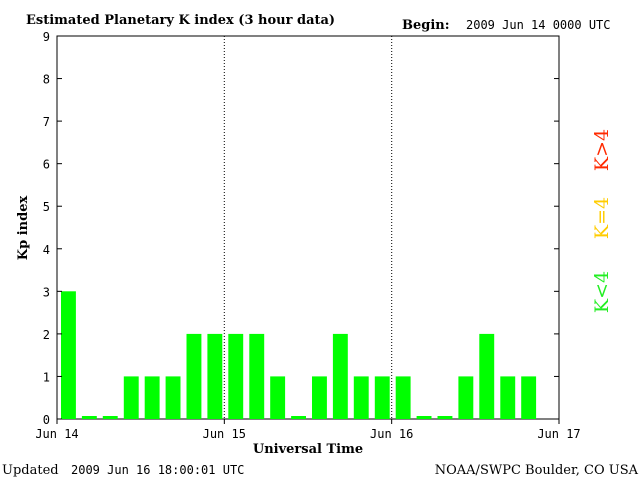 The width and height of the screenshot is (640, 480). I want to click on x-tick-label: Jun 15, so click(224, 434).